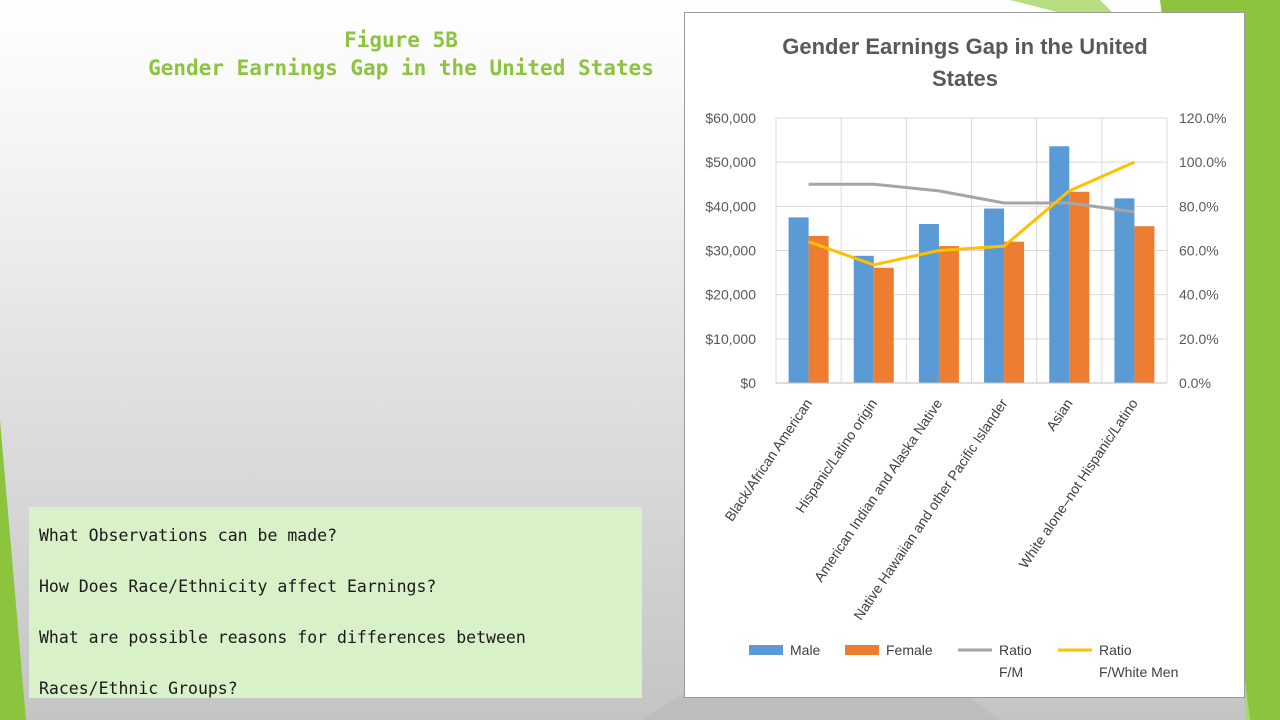  I want to click on left-axis-tick-label: $0, so click(748, 383).